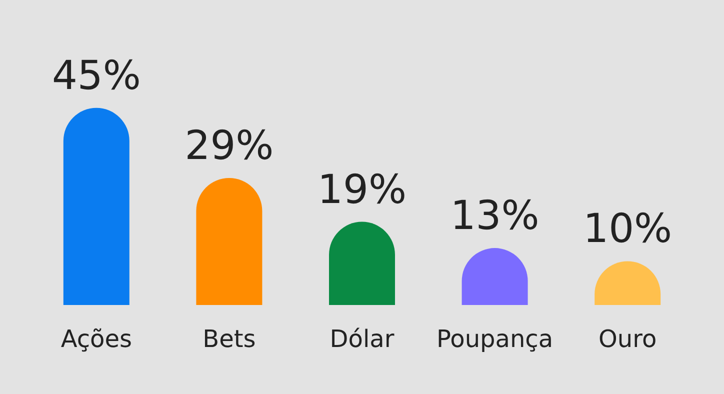 The height and width of the screenshot is (394, 724). I want to click on data-label: 45%, so click(96, 75).